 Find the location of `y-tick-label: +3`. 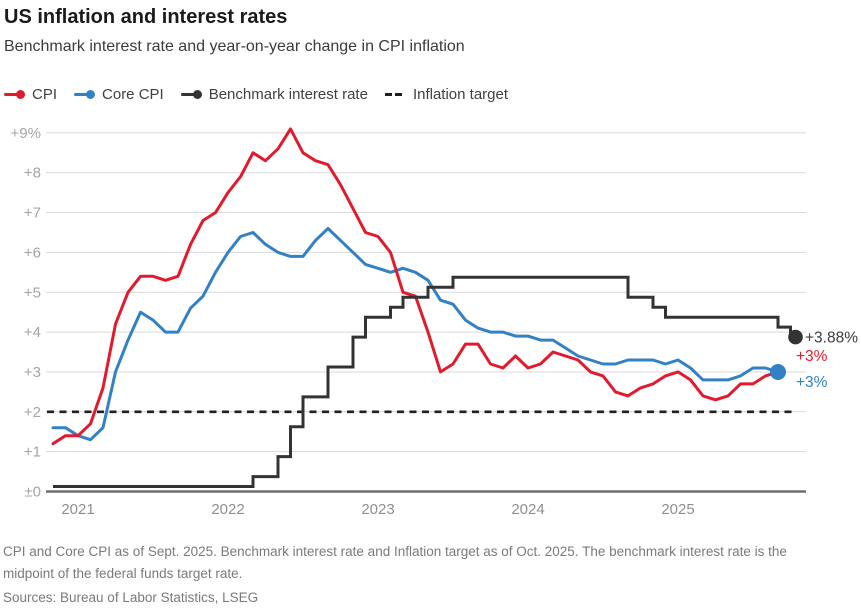

y-tick-label: +3 is located at coordinates (32, 372).